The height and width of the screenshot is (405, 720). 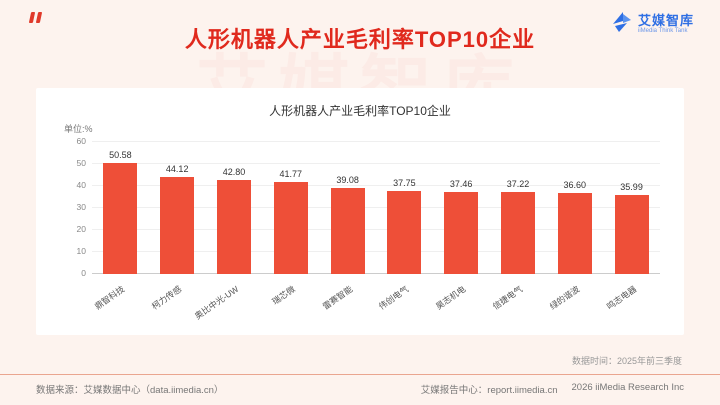 I want to click on chart-title: 人形机器人产业毛利率TOP10企业, so click(x=360, y=111).